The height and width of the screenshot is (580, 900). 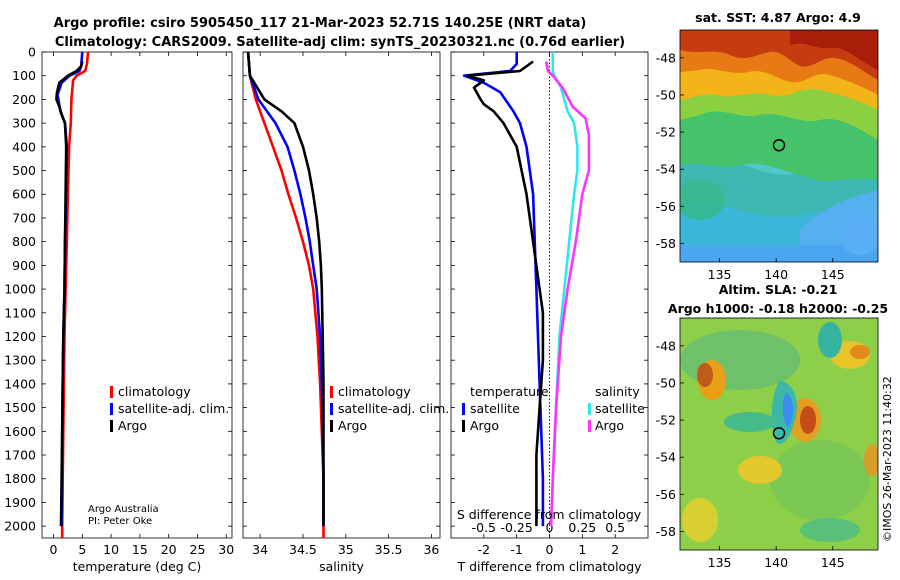 I want to click on y-tick-label: 1800, so click(x=20, y=478).